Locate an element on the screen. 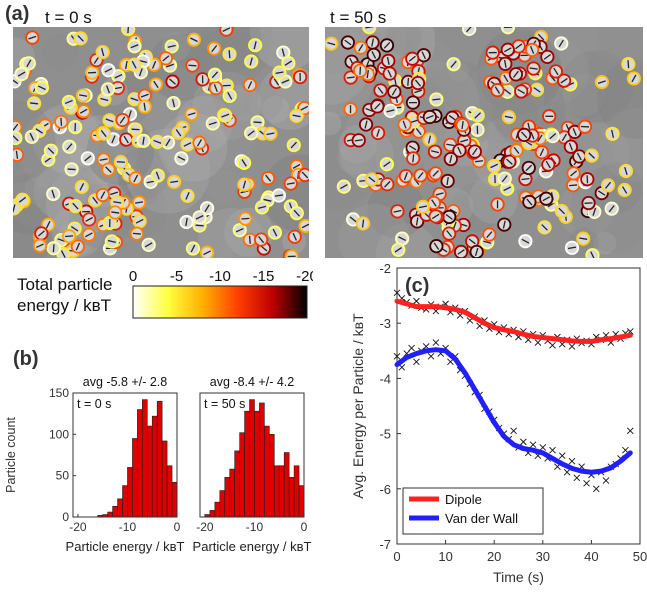  chart-c-xtick-label: 0 is located at coordinates (396, 556).